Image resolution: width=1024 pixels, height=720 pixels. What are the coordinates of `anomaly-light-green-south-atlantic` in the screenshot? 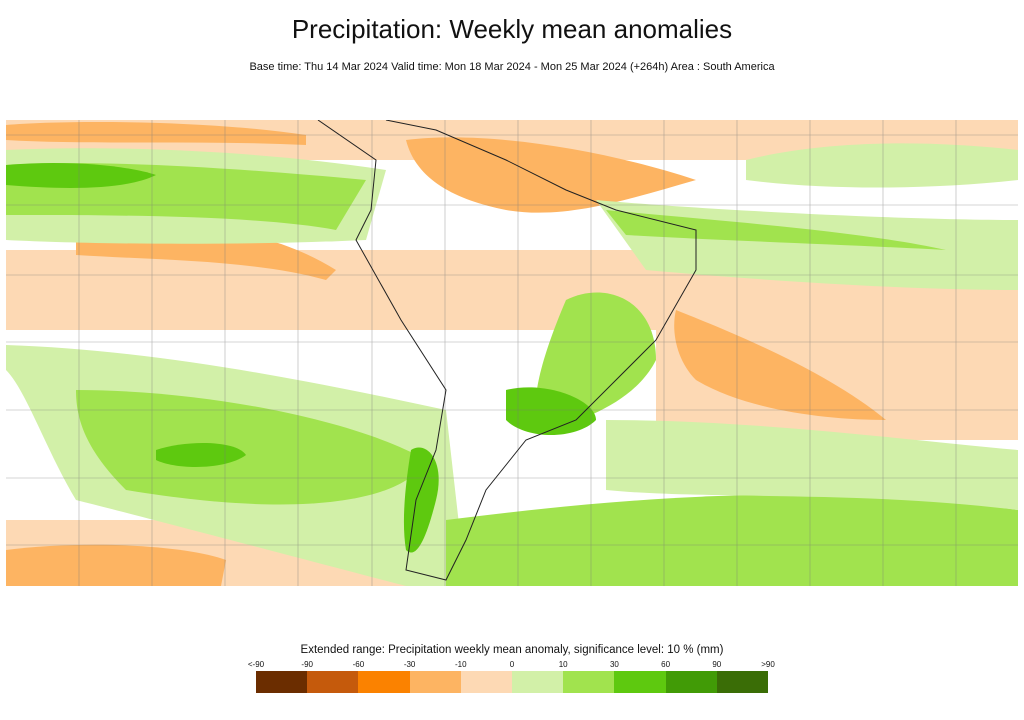 It's located at (812, 465).